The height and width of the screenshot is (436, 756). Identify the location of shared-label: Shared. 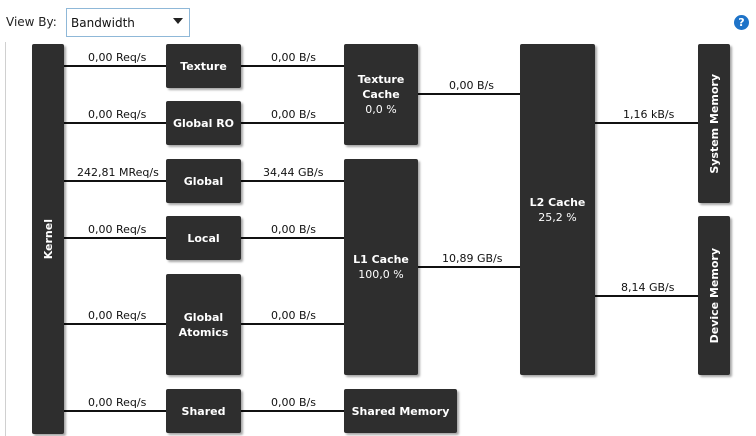
(203, 411).